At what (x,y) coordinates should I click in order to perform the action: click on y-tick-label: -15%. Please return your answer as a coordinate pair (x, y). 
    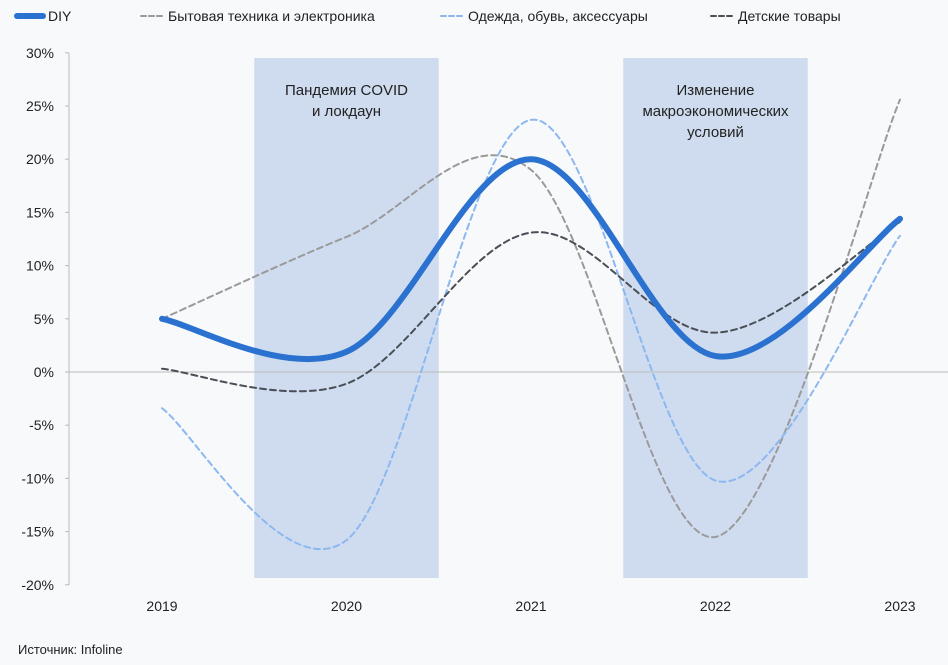
    Looking at the image, I should click on (37, 532).